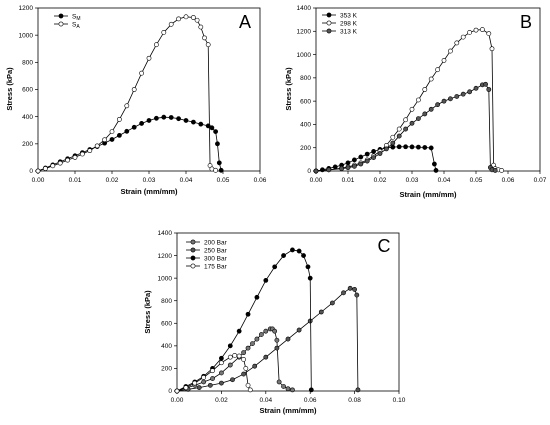 Image resolution: width=550 pixels, height=425 pixels. What do you see at coordinates (177, 400) in the screenshot?
I see `panel-c-xtick-label: 0.00` at bounding box center [177, 400].